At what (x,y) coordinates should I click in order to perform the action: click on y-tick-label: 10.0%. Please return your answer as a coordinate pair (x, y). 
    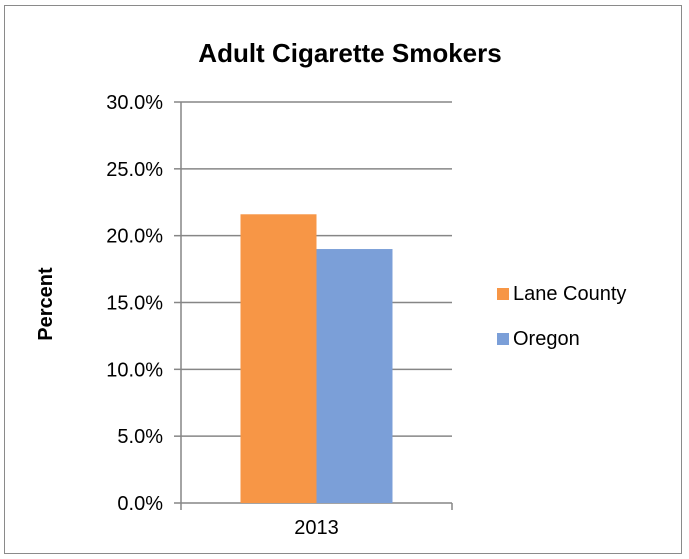
    Looking at the image, I should click on (134, 370).